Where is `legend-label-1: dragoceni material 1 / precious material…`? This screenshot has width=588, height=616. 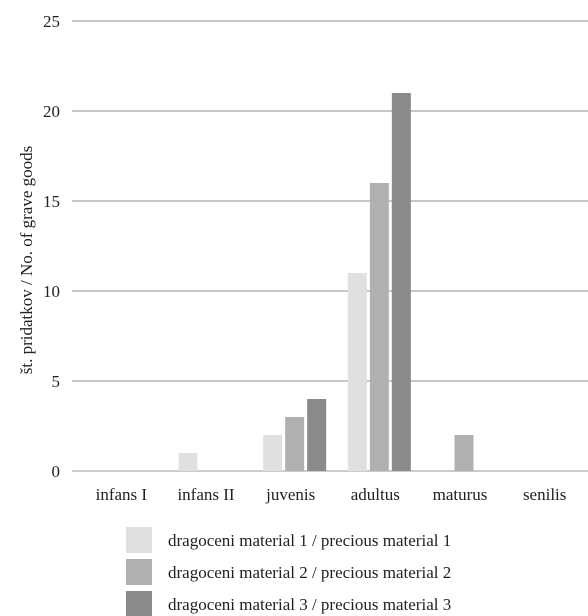
legend-label-1: dragoceni material 1 / precious material… is located at coordinates (309, 540).